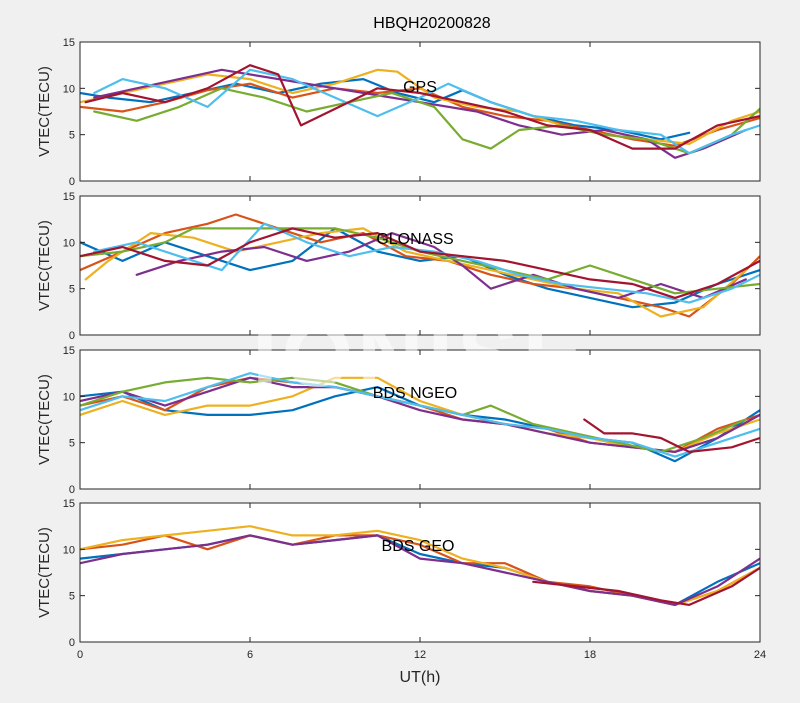 The image size is (800, 703). Describe the element at coordinates (415, 393) in the screenshot. I see `panel-label: BDS NGEO` at that location.